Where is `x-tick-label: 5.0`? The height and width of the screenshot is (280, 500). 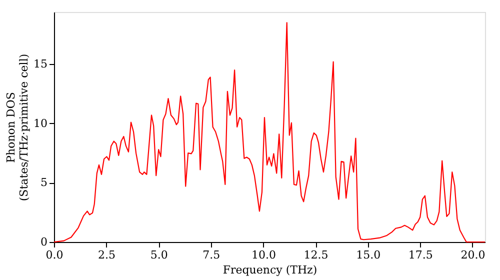
x-tick-label: 5.0 is located at coordinates (159, 255).